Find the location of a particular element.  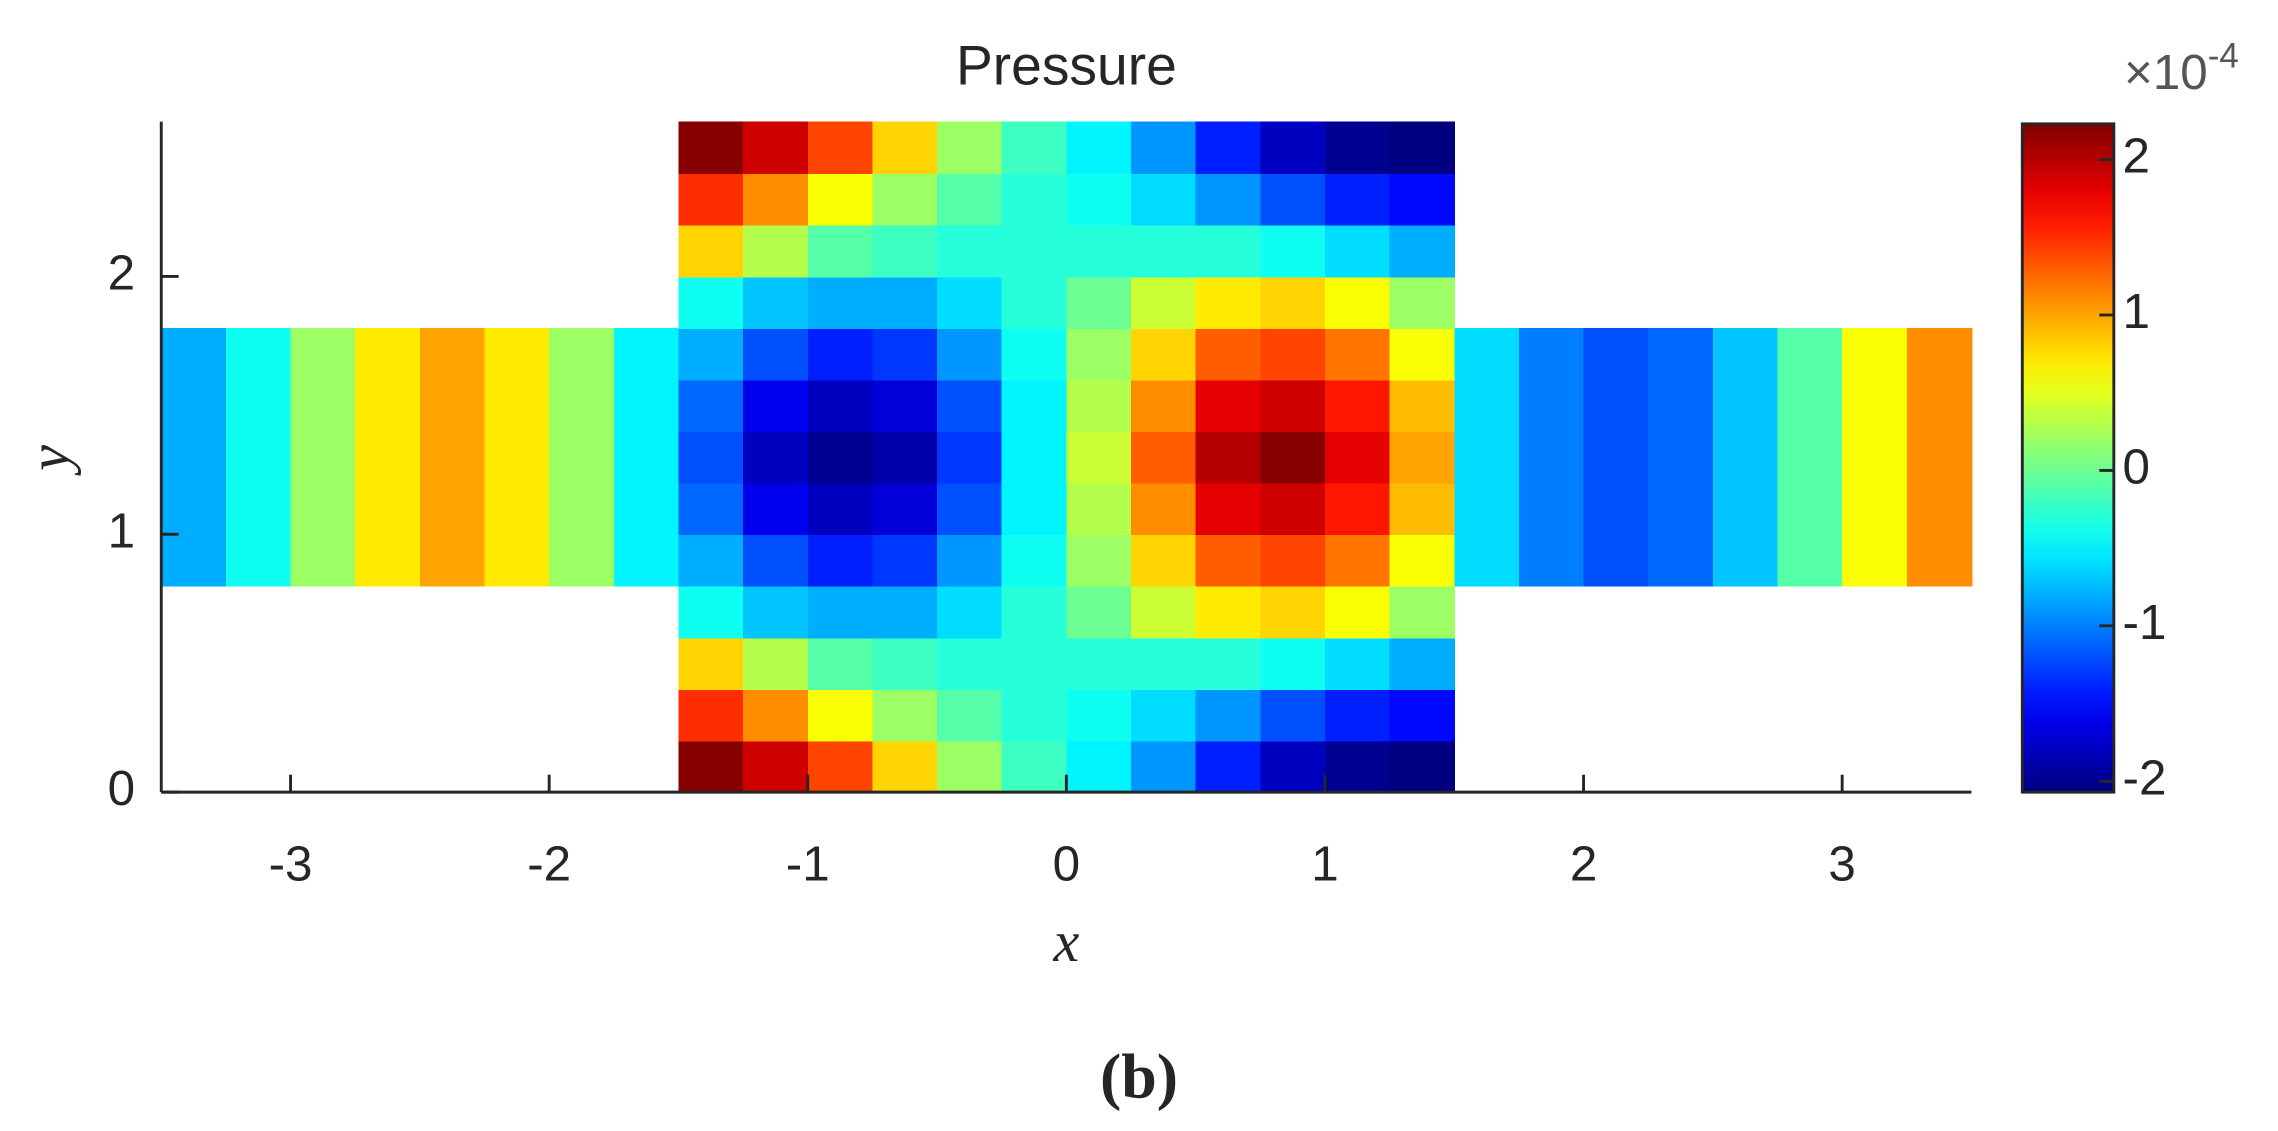

y-tick-label: 0 is located at coordinates (121, 788).